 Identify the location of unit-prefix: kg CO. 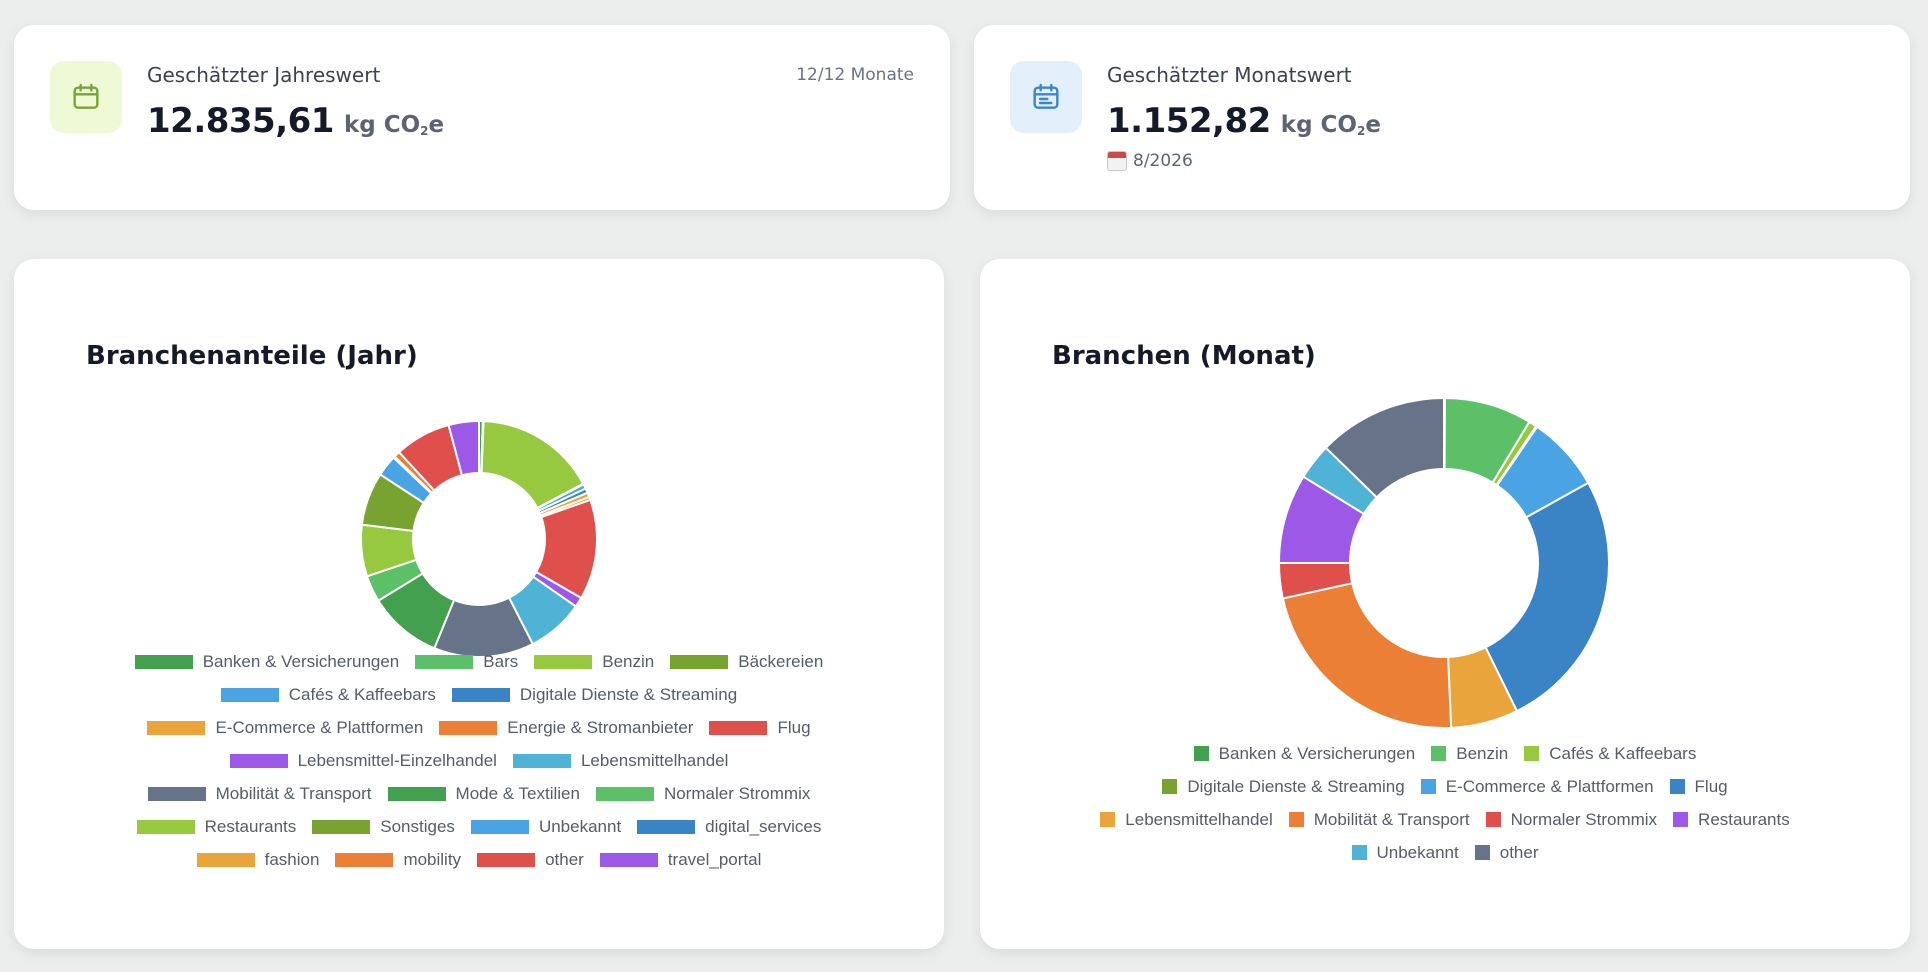
(382, 125).